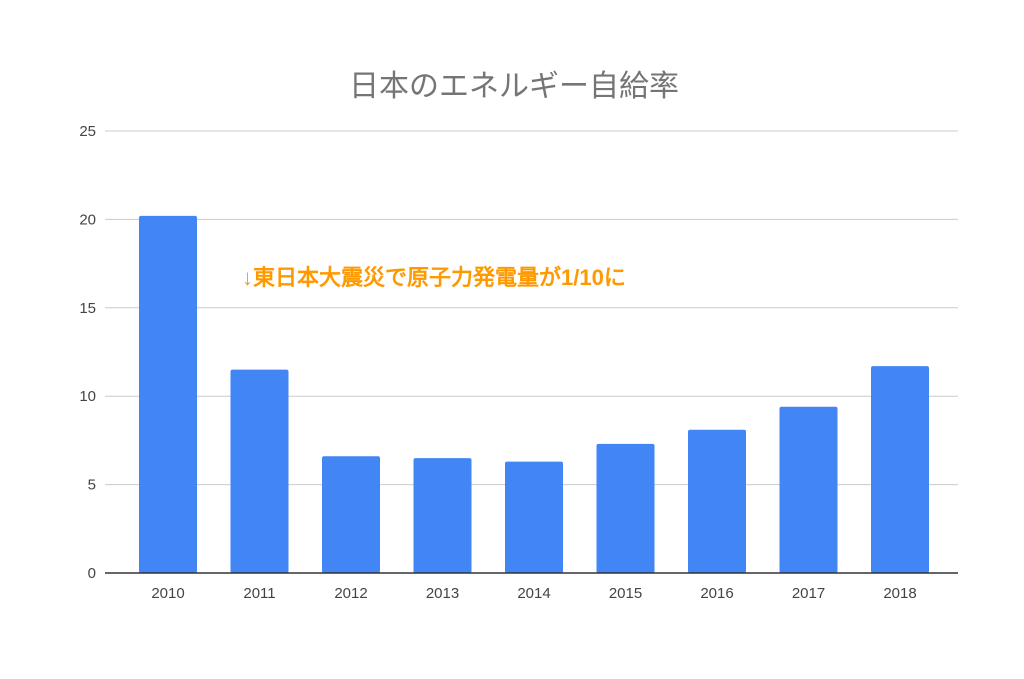 The image size is (1024, 679). I want to click on y-axis-ticks: 0 5 10 15 20 25, so click(87, 352).